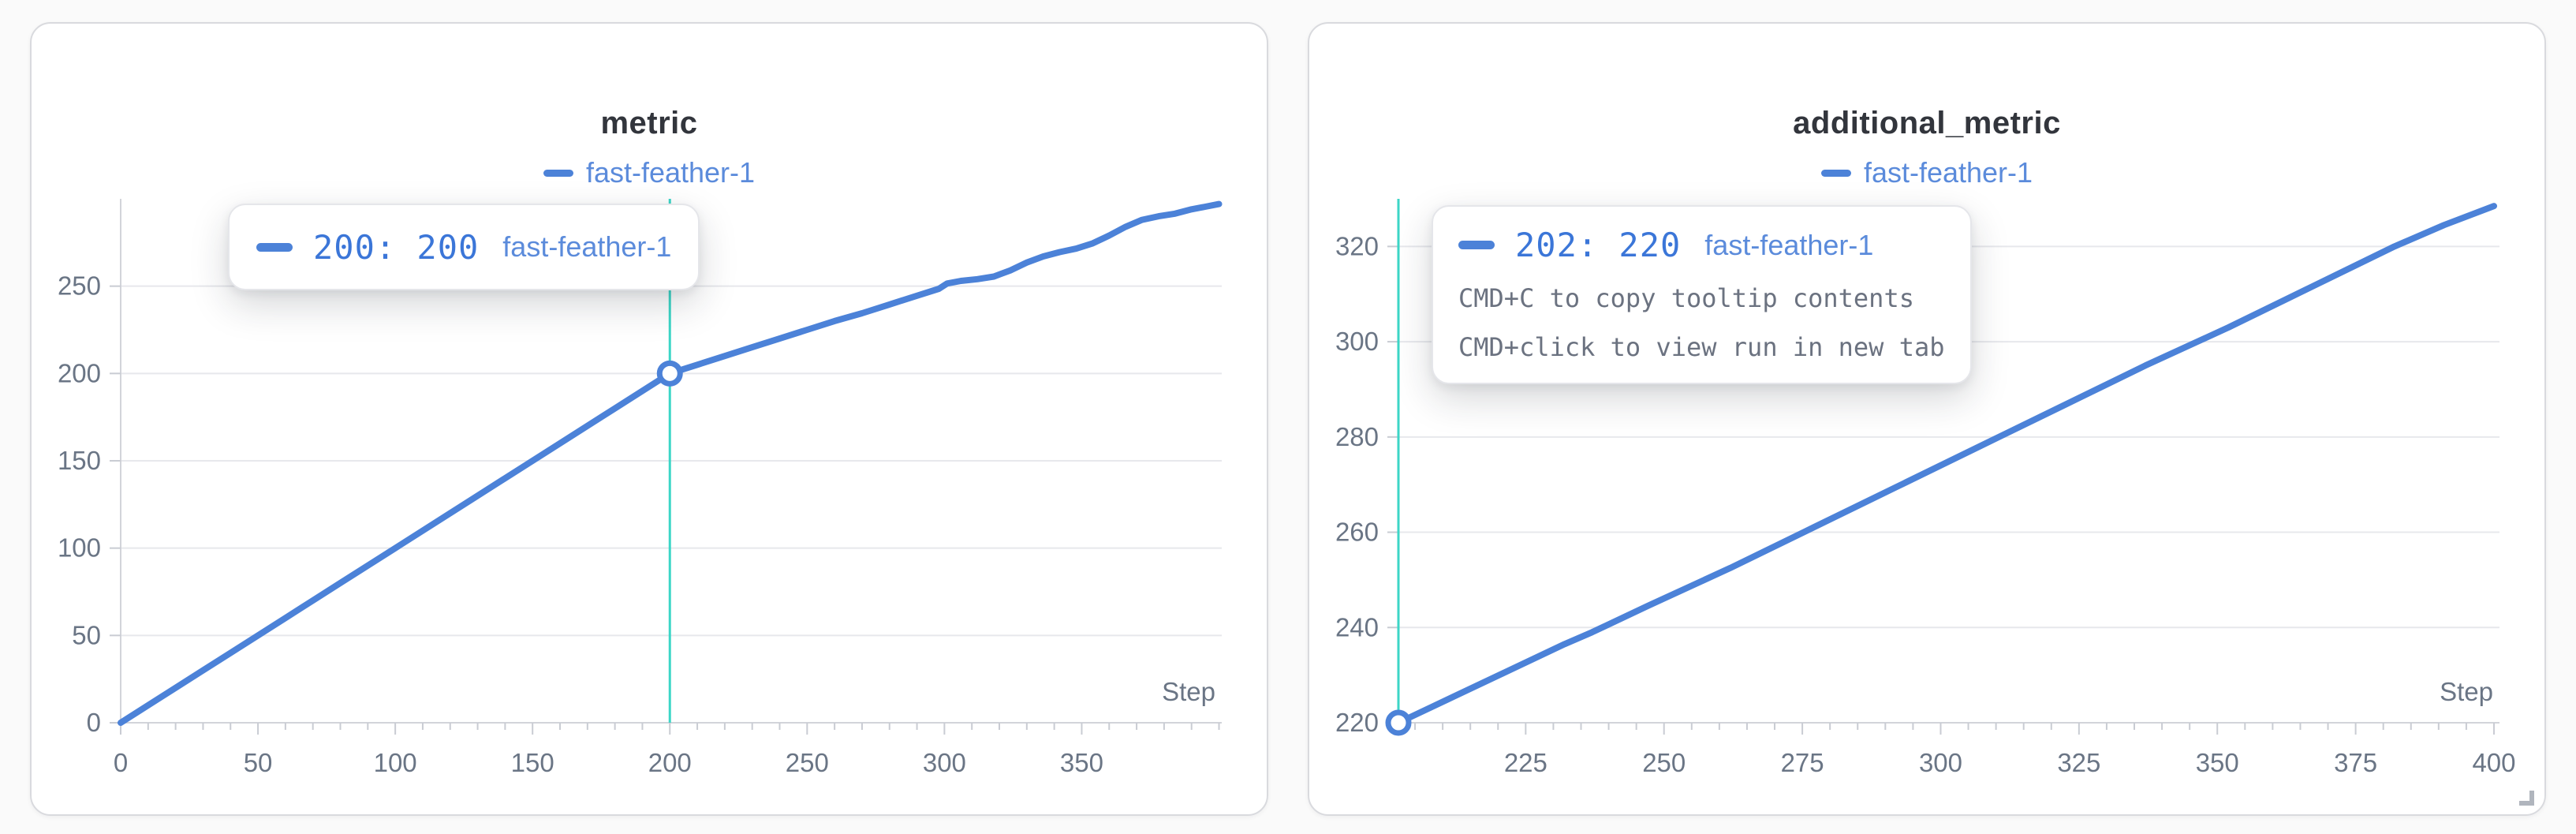 This screenshot has height=834, width=2576. Describe the element at coordinates (2524, 796) in the screenshot. I see `panel-resize-handle-icon` at that location.